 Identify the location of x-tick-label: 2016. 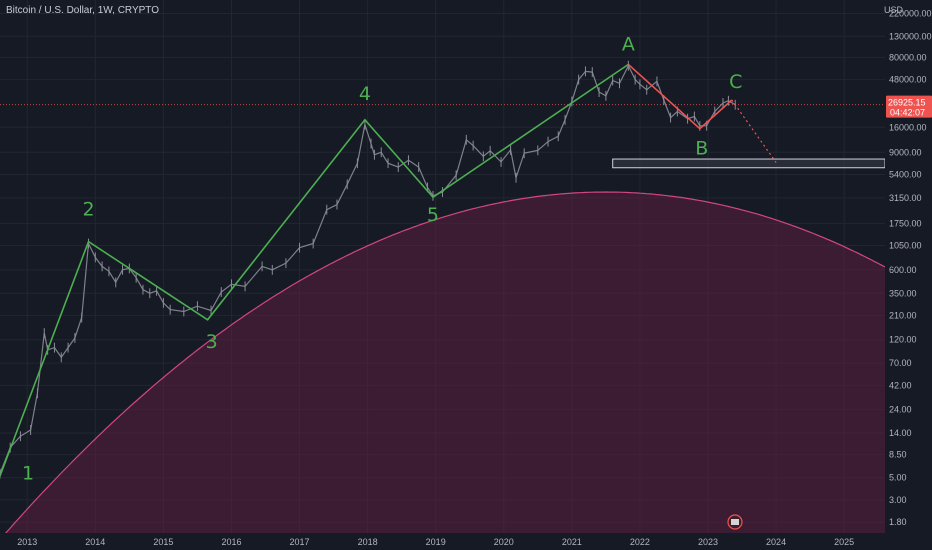
(231, 542).